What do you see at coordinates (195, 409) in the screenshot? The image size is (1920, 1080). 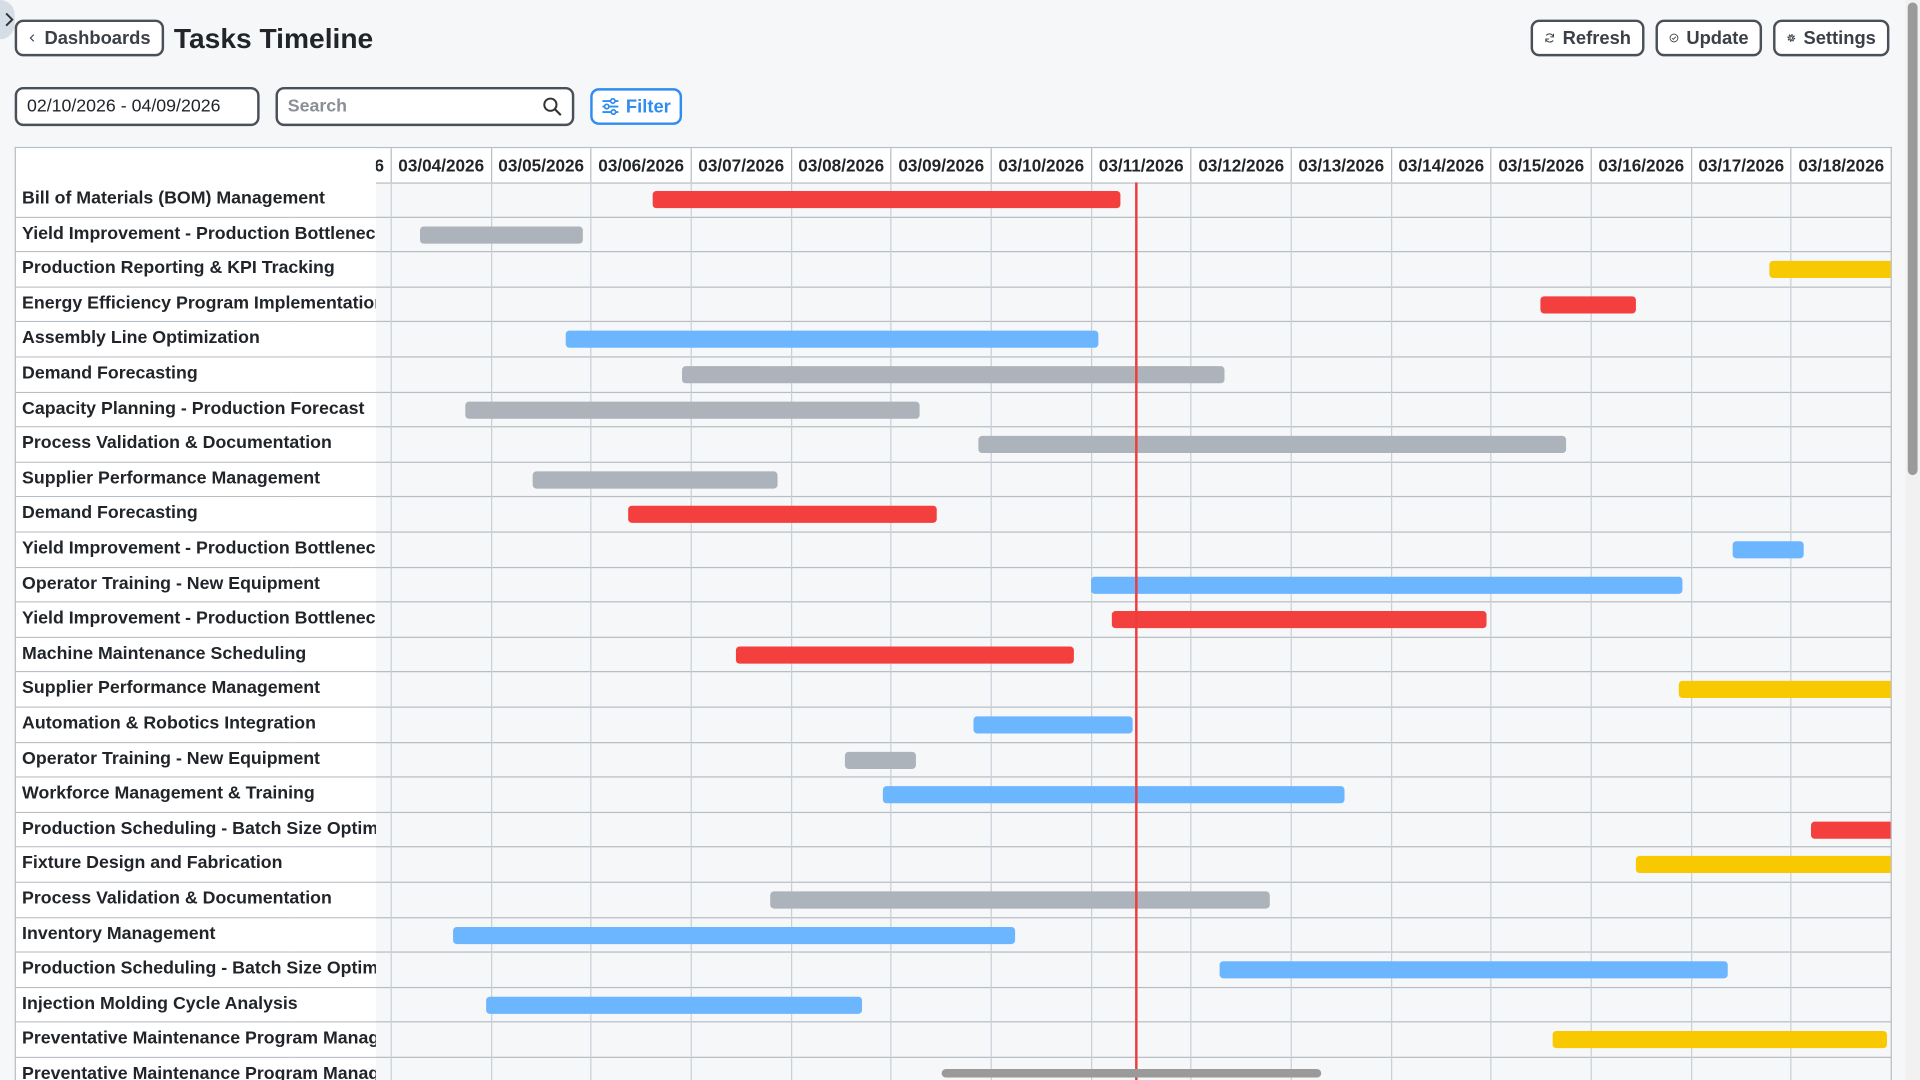 I see `task-name: Capacity Planning - Production Forecast` at bounding box center [195, 409].